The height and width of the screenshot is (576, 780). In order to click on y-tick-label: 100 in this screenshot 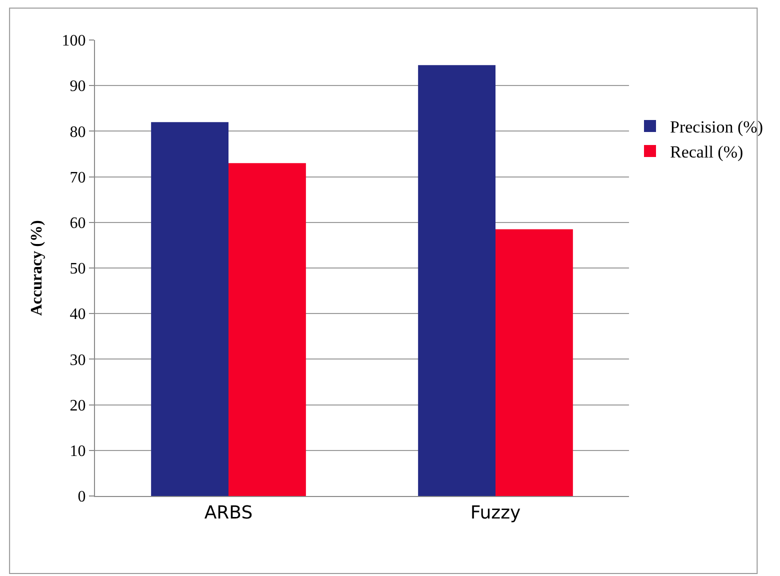, I will do `click(74, 41)`.